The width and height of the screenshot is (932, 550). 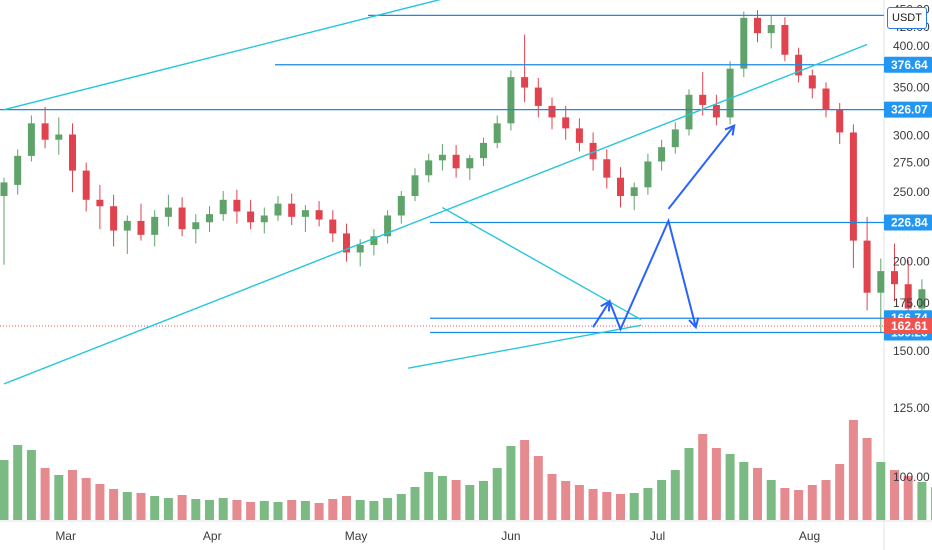 I want to click on price-tick-label: 100.00, so click(x=911, y=477).